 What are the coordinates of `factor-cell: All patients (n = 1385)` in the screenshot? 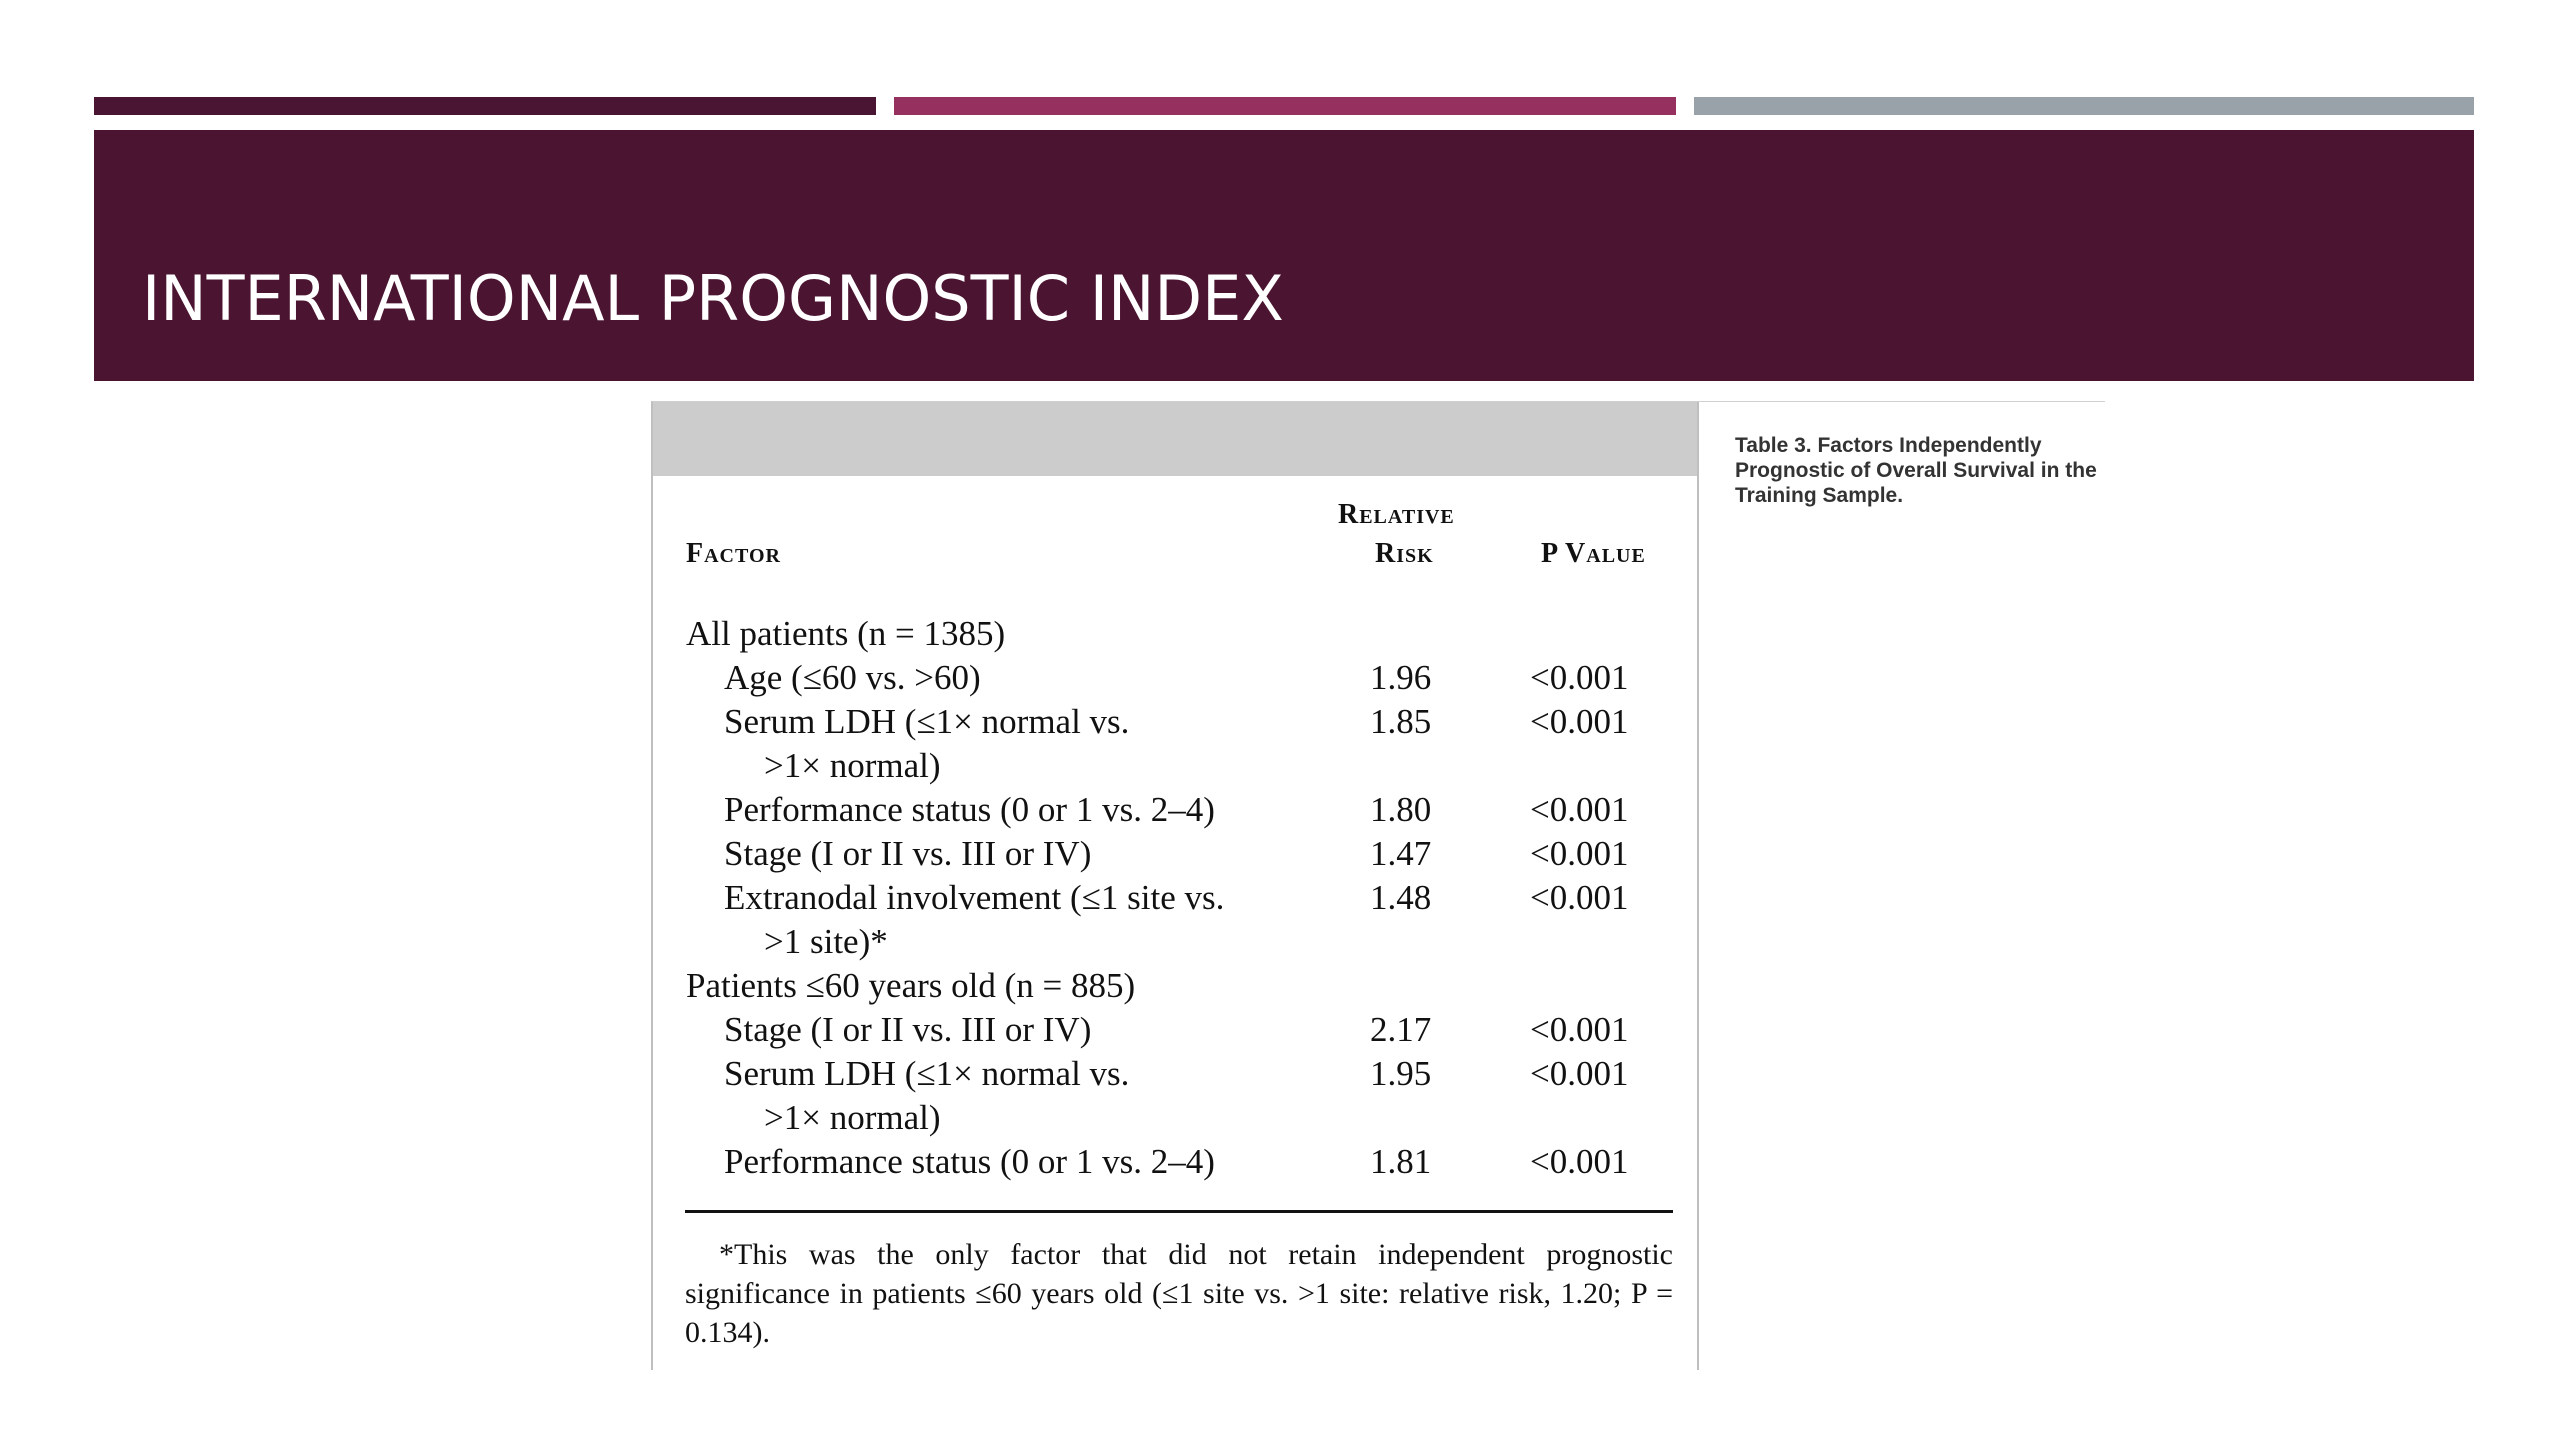 It's located at (846, 633).